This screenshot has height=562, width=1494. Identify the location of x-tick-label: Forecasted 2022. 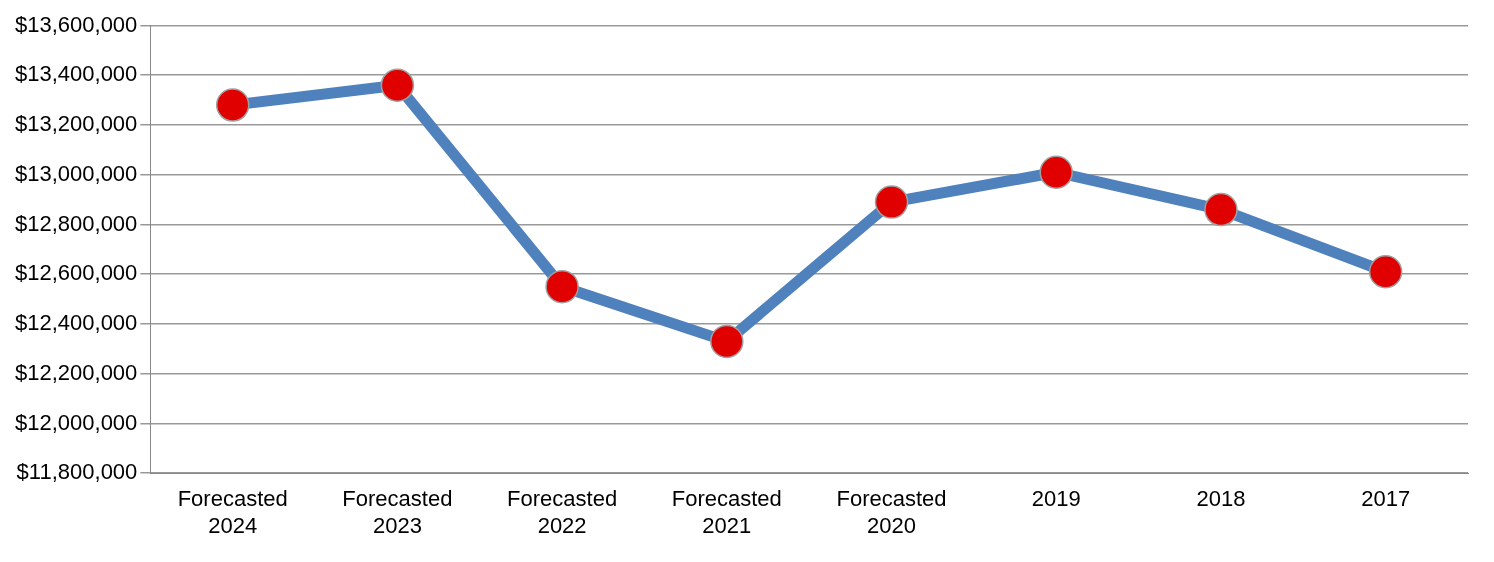
(562, 512).